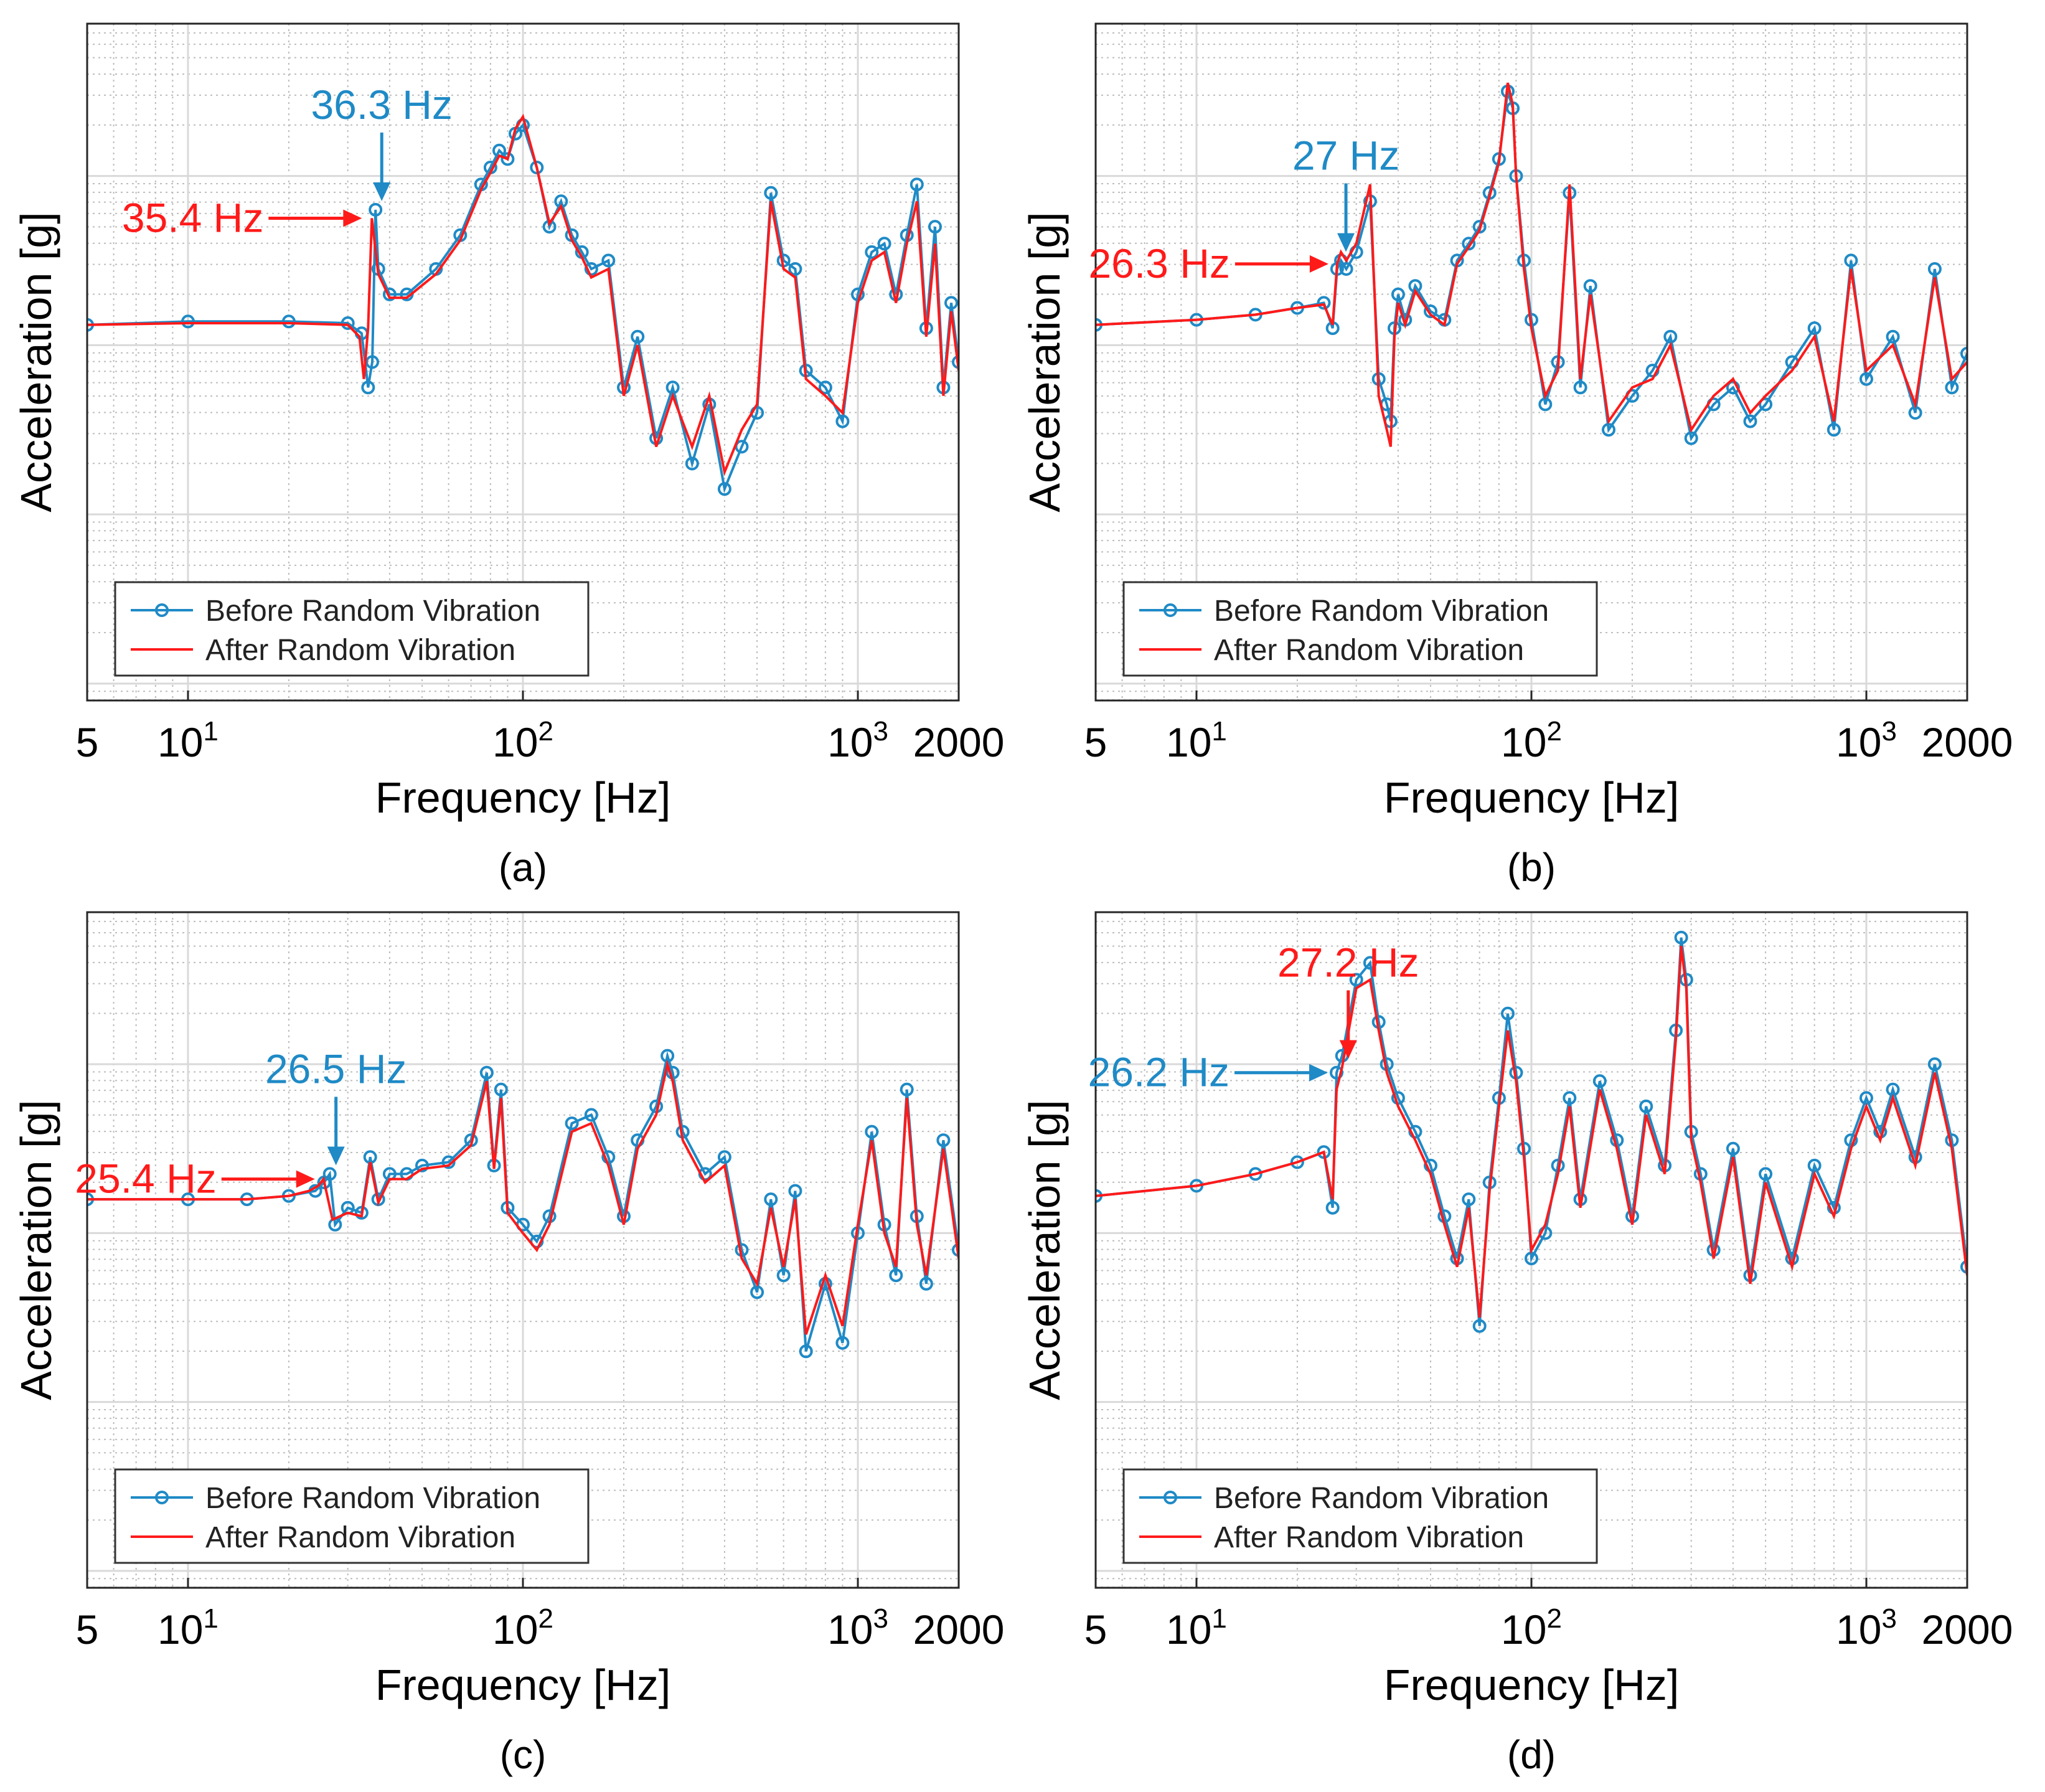  I want to click on annotation: 27.2 Hz, so click(1348, 1000).